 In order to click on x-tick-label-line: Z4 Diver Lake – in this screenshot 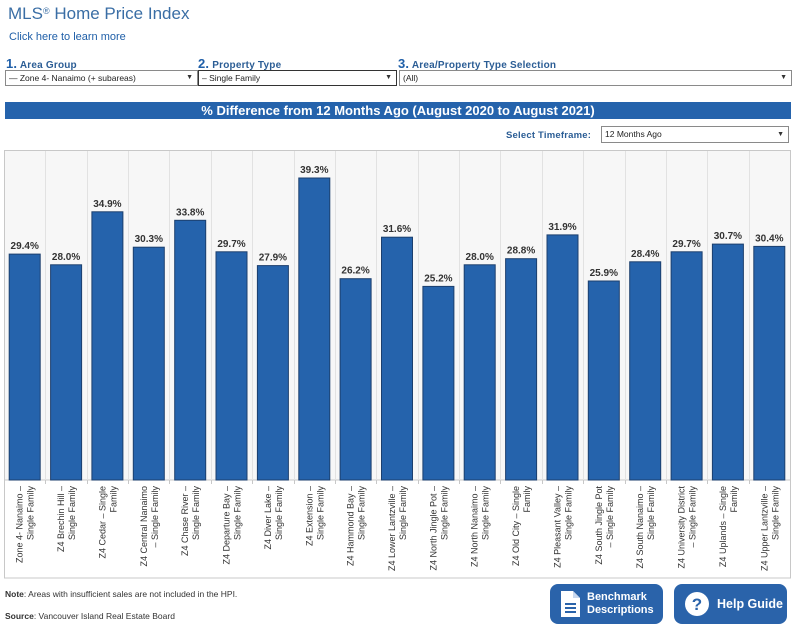, I will do `click(268, 518)`.